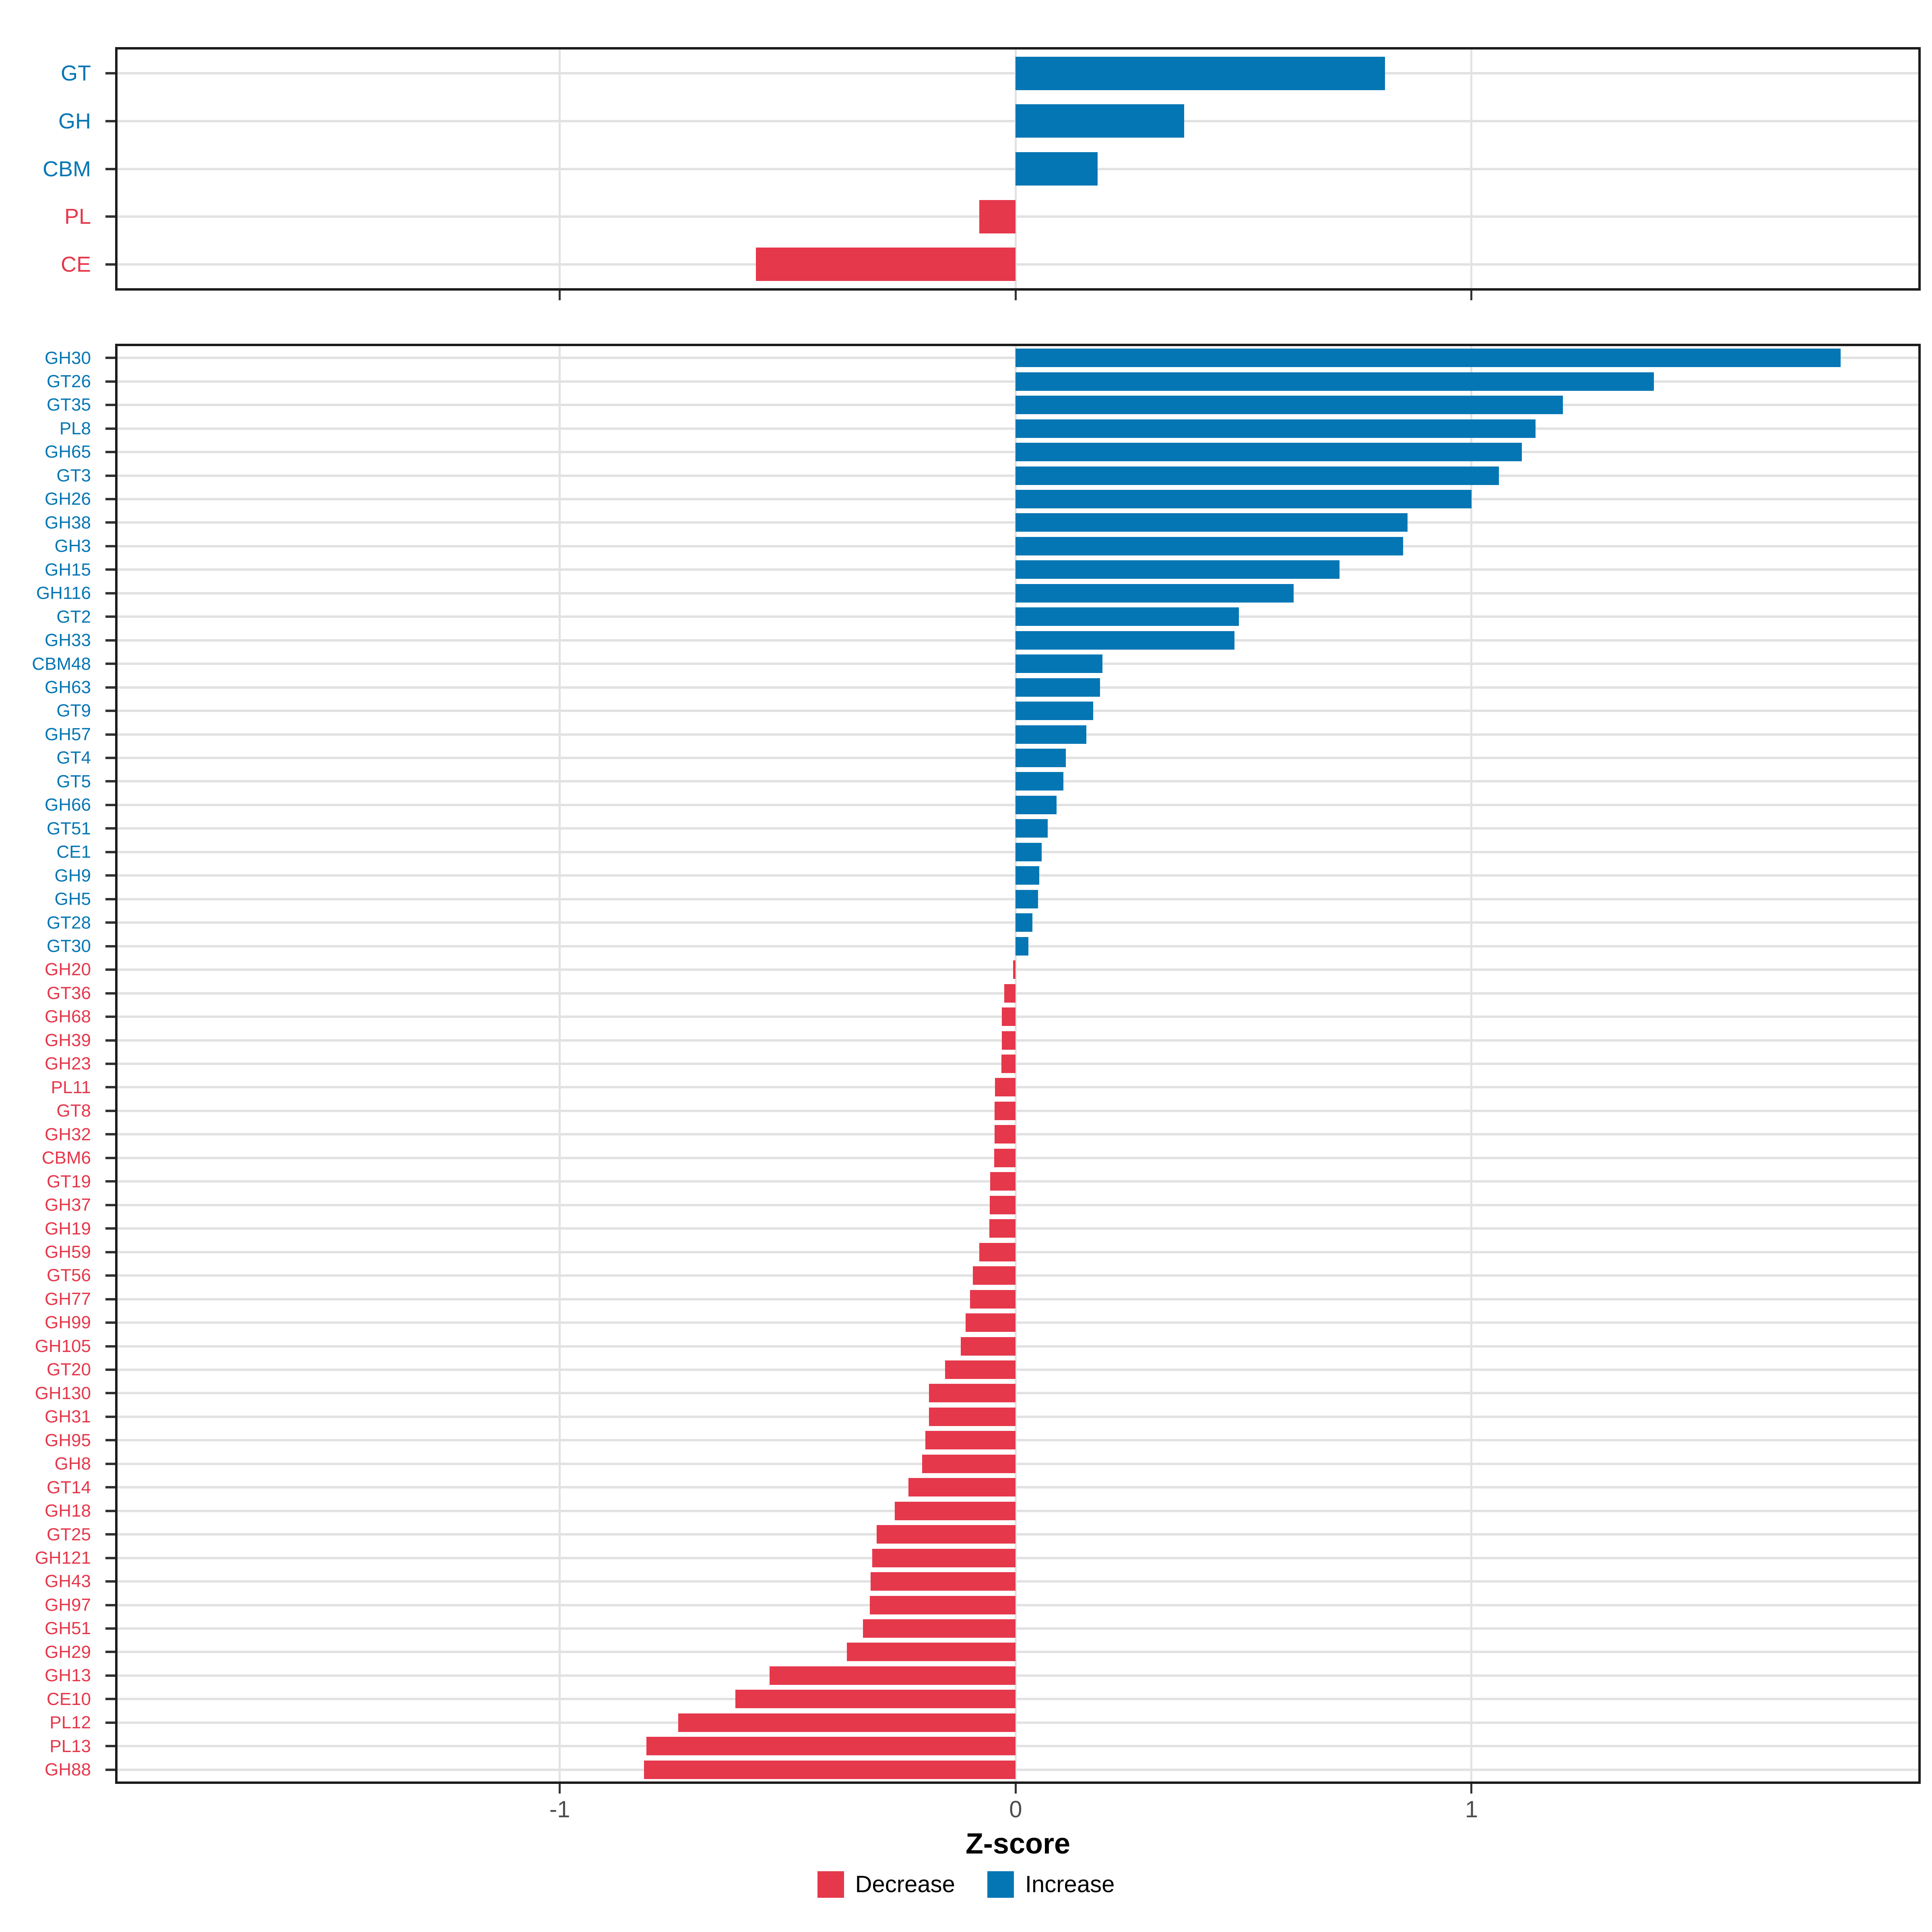 The width and height of the screenshot is (1932, 1932). Describe the element at coordinates (110, 569) in the screenshot. I see `y-tick-GH15` at that location.